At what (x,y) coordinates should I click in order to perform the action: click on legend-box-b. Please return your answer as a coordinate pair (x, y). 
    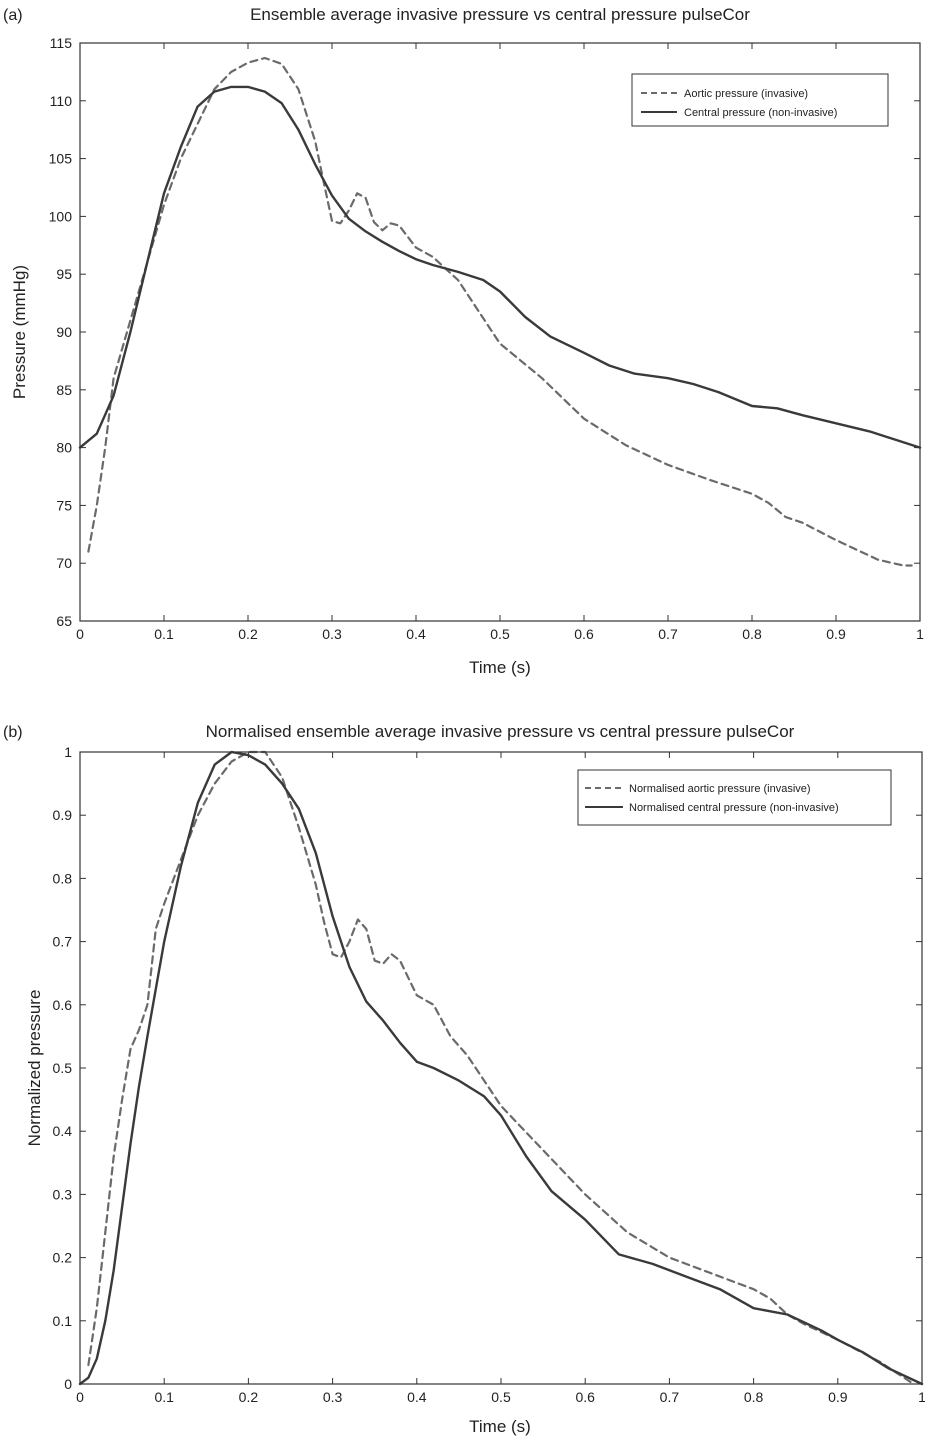
    Looking at the image, I should click on (734, 797).